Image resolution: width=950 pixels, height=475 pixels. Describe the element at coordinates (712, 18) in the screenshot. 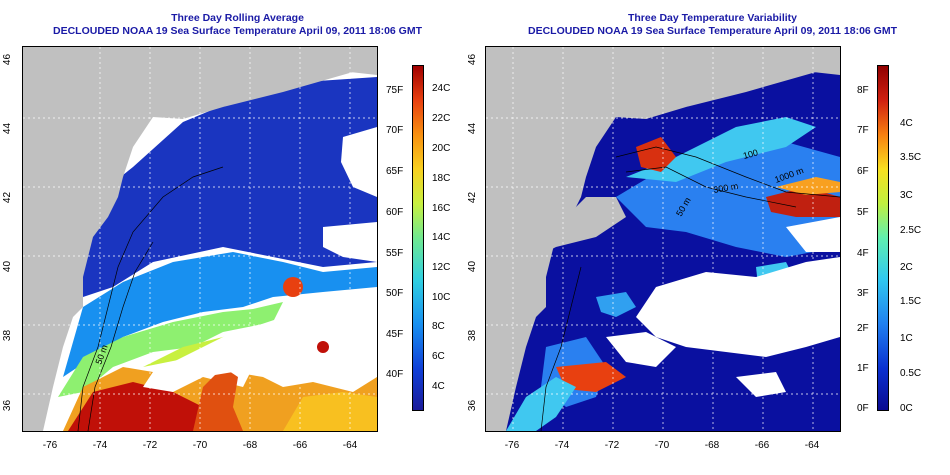

I see `right-title: Three Day Temperature Variability` at that location.